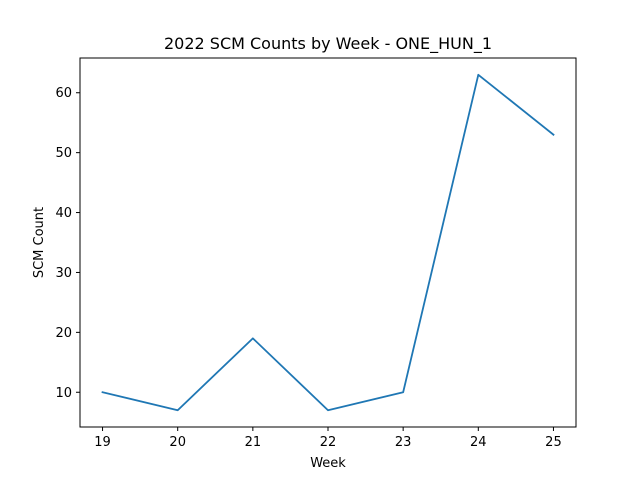 Image resolution: width=640 pixels, height=480 pixels. I want to click on y-tick-label: 20, so click(63, 333).